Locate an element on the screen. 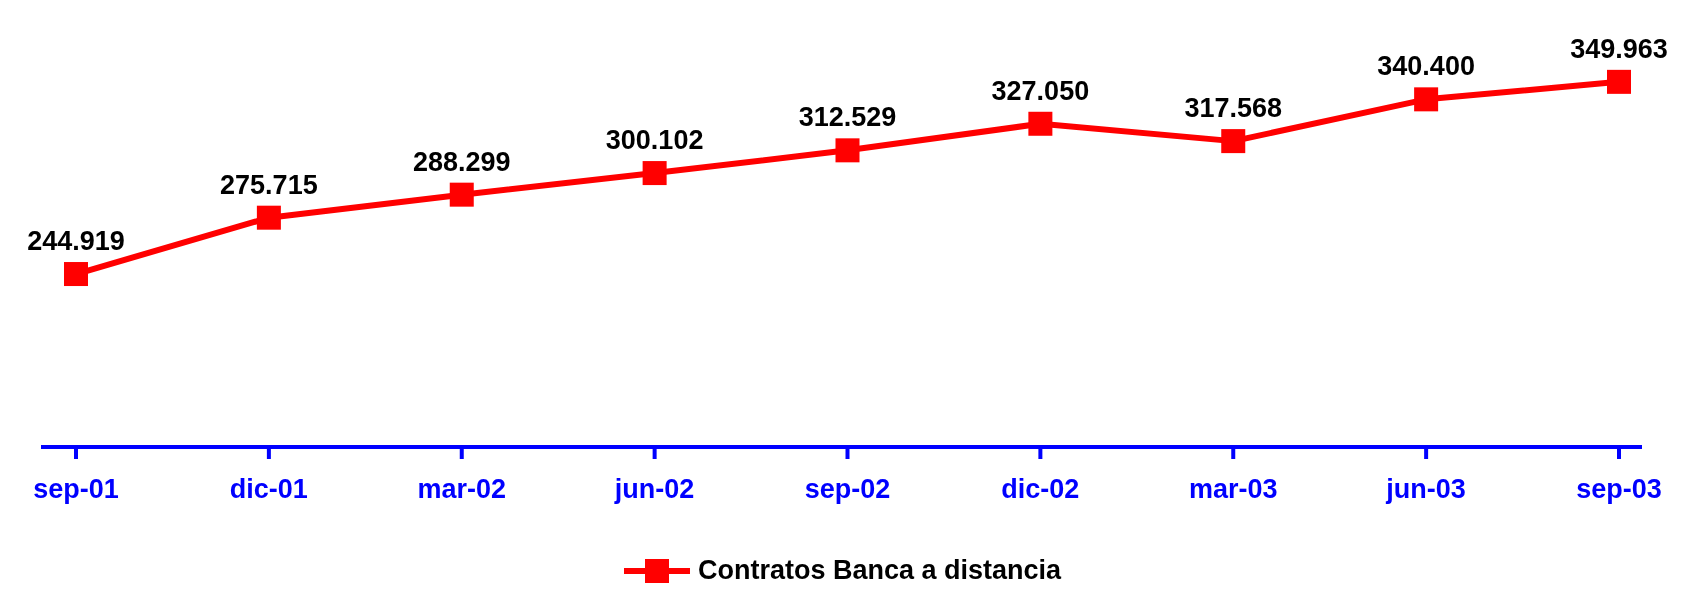  x-tick-label: mar-02 is located at coordinates (462, 489).